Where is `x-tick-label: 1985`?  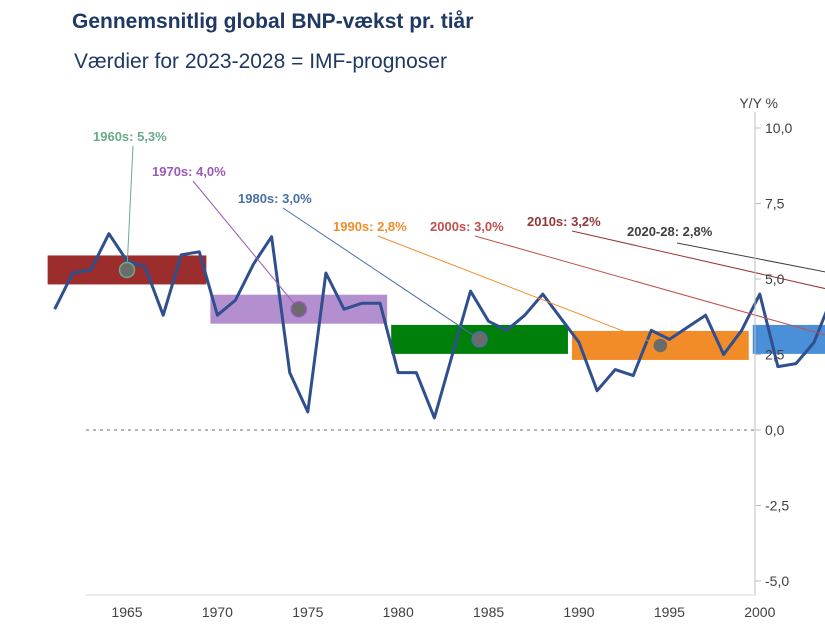 x-tick-label: 1985 is located at coordinates (488, 612).